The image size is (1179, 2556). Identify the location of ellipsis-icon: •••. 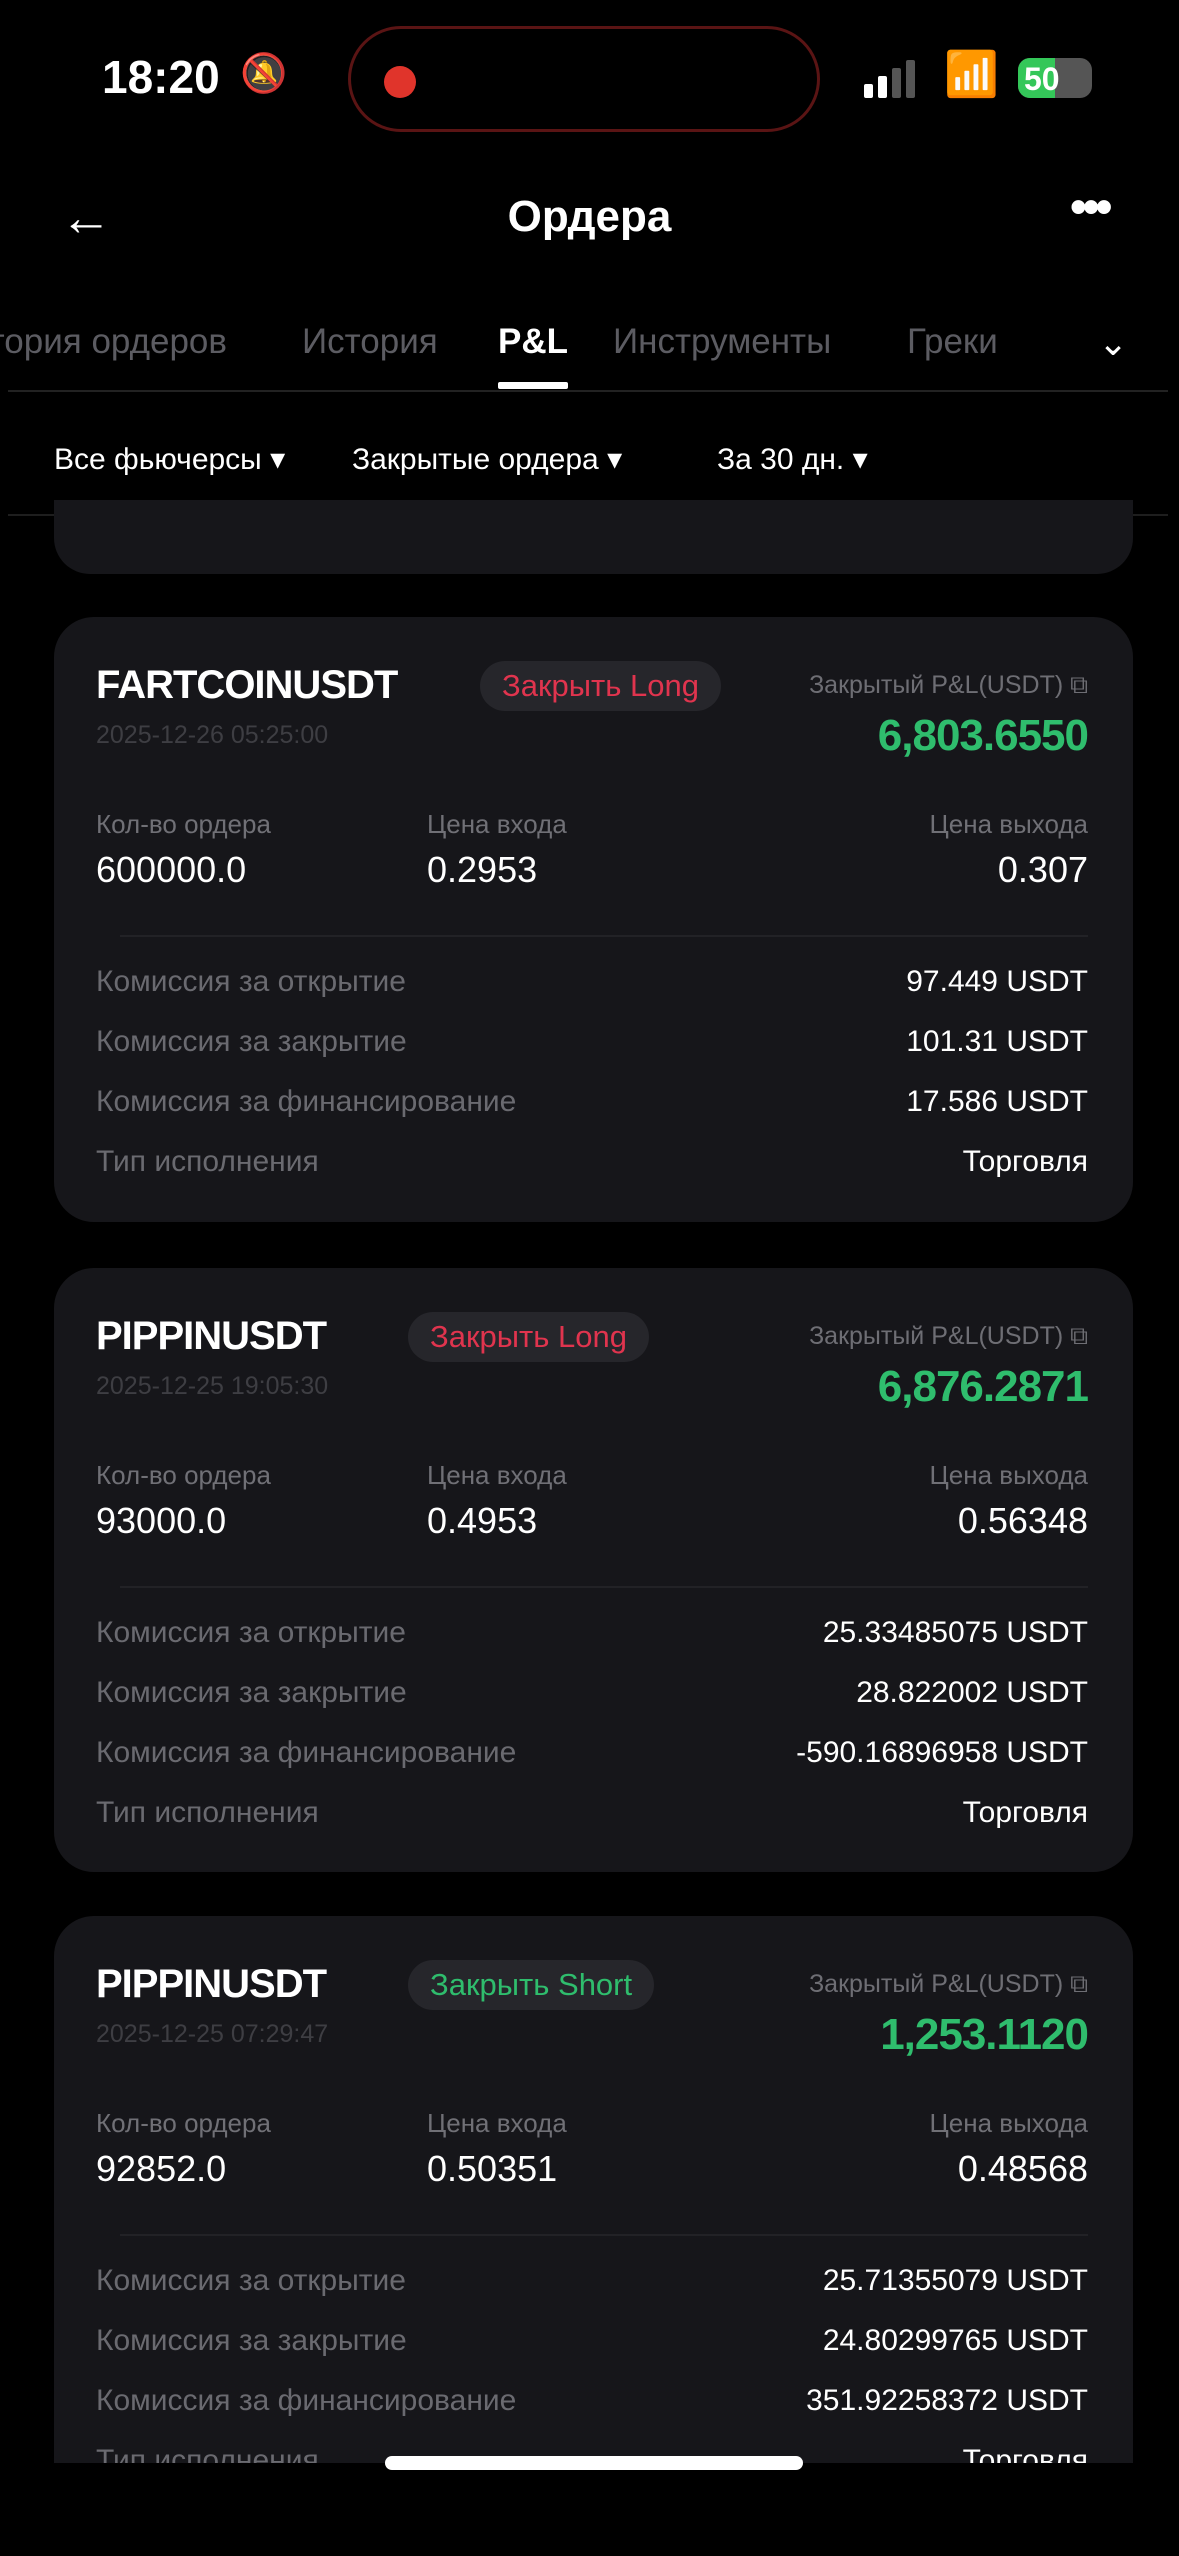
(1091, 207).